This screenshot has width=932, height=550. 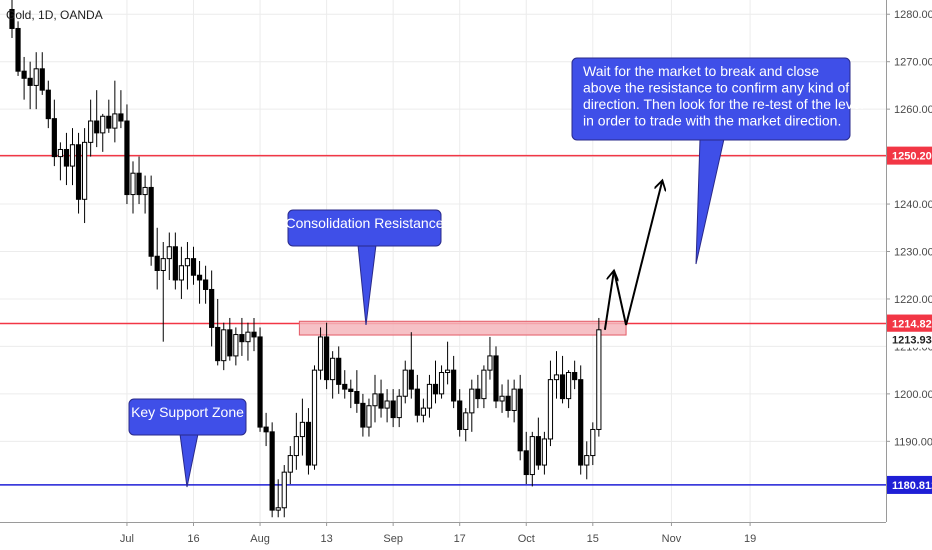 What do you see at coordinates (393, 539) in the screenshot?
I see `time-tick-label: Sep` at bounding box center [393, 539].